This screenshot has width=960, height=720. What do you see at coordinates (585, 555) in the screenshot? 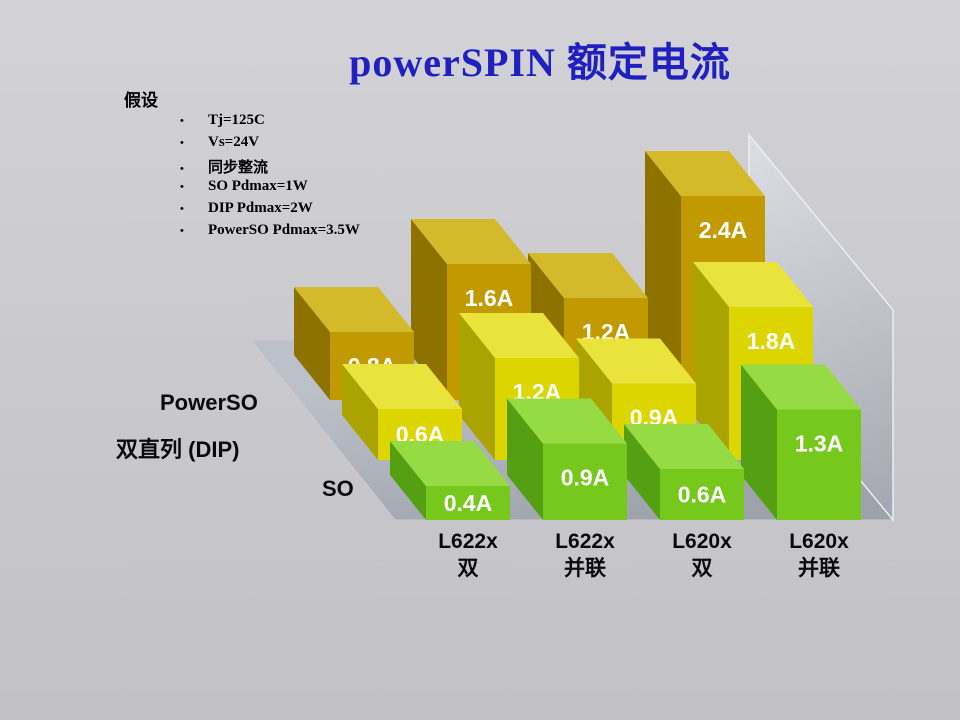
I see `category-label-2: L622x 并联` at bounding box center [585, 555].